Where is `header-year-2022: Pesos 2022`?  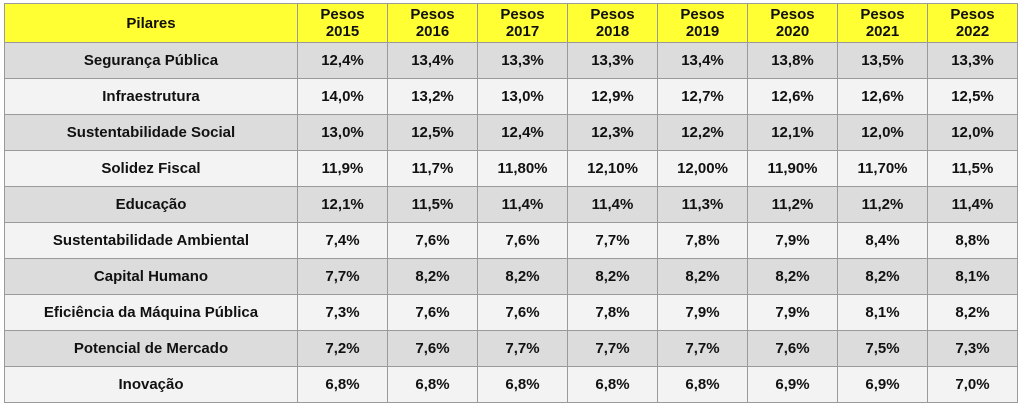
header-year-2022: Pesos 2022 is located at coordinates (972, 23).